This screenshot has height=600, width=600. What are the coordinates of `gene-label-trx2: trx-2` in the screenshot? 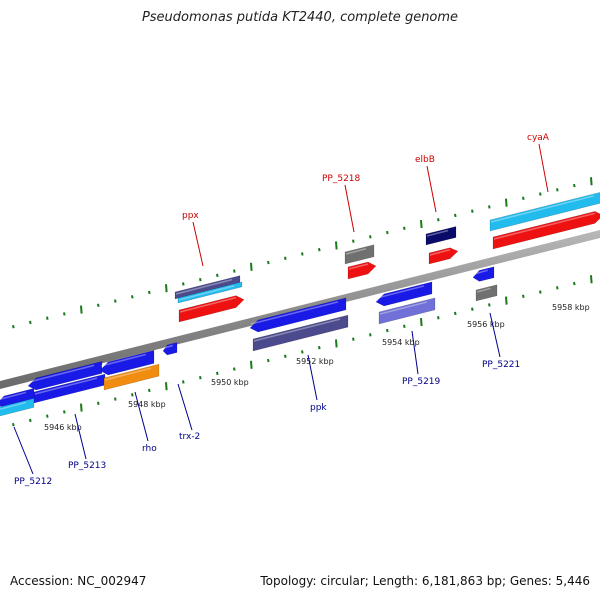 It's located at (189, 437).